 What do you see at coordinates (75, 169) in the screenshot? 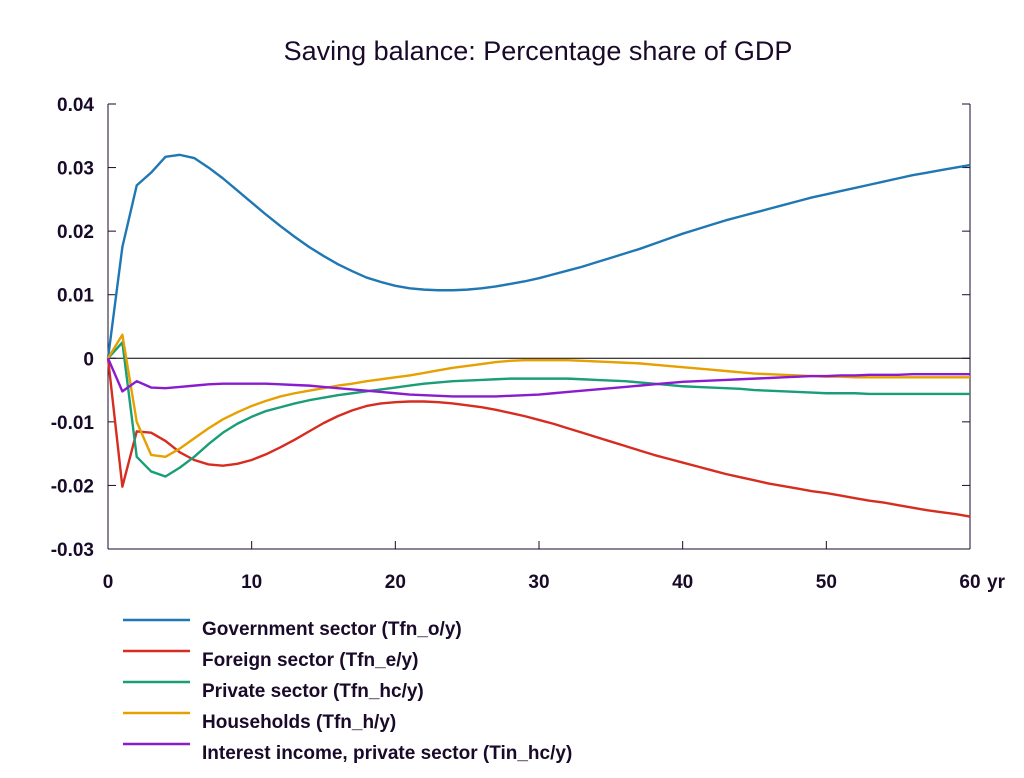
I see `y-tick-label: 0.03` at bounding box center [75, 169].